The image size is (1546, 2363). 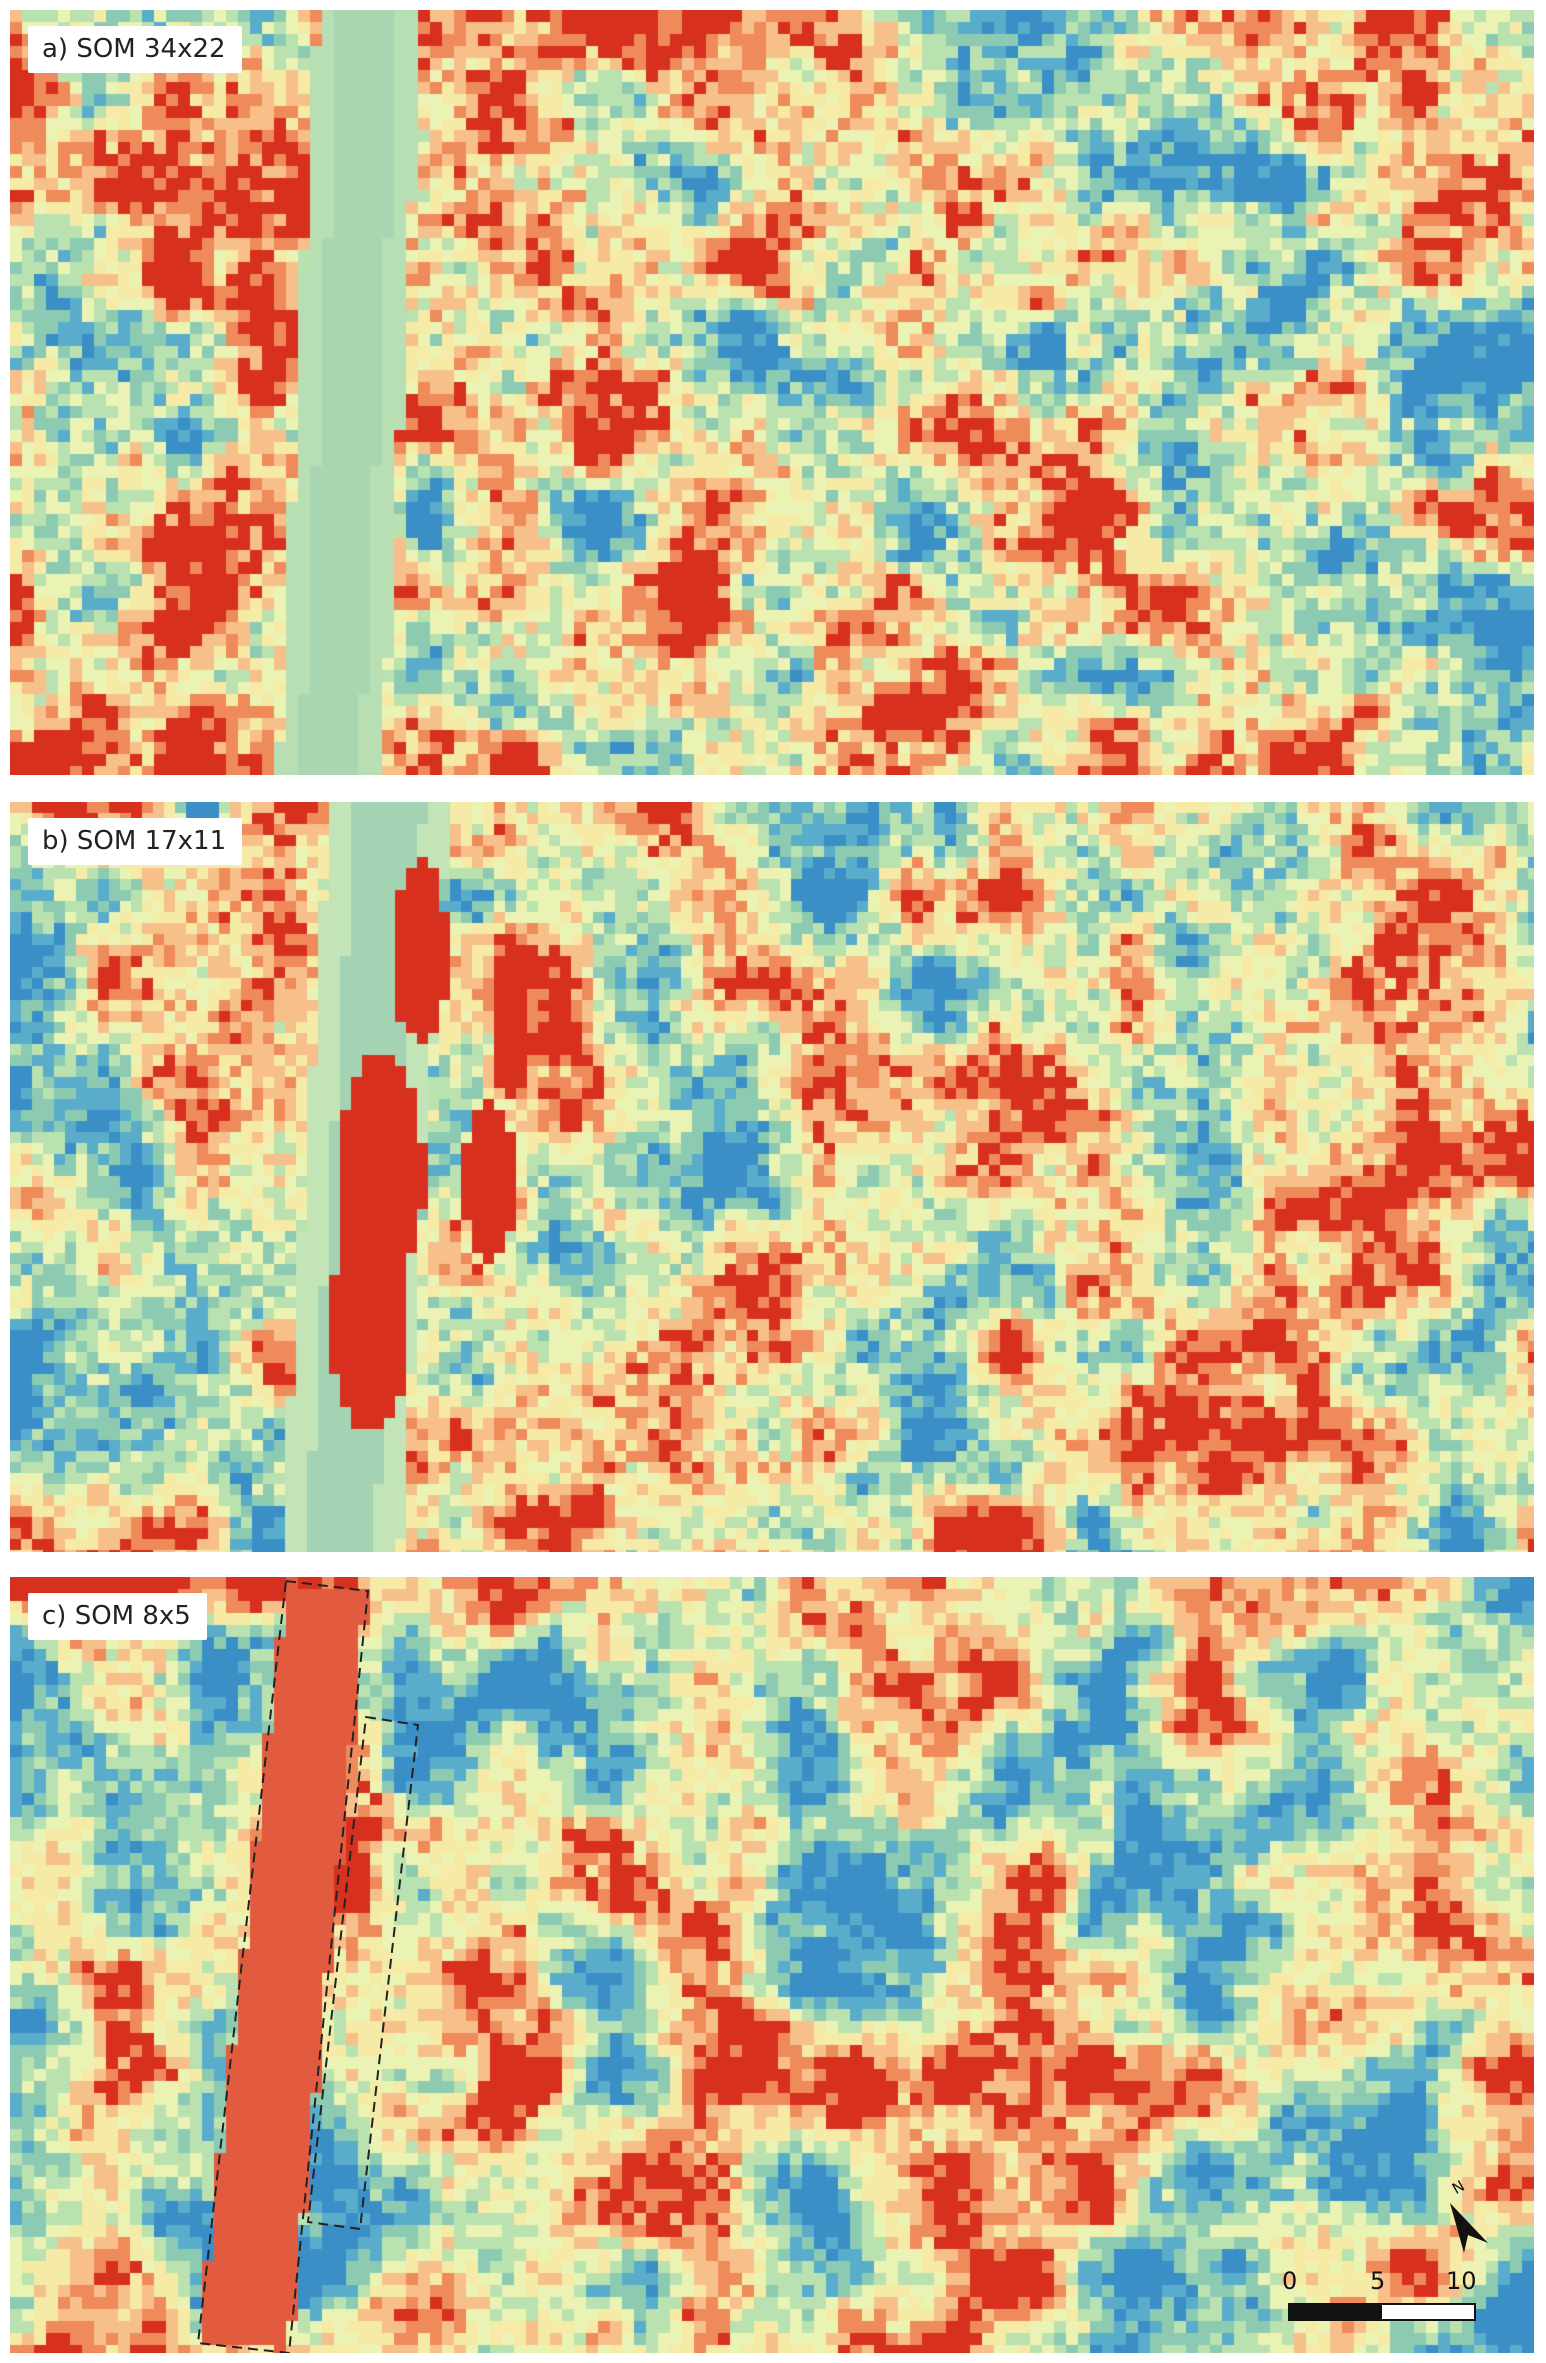 What do you see at coordinates (1290, 2281) in the screenshot?
I see `scale-tick-0: 0` at bounding box center [1290, 2281].